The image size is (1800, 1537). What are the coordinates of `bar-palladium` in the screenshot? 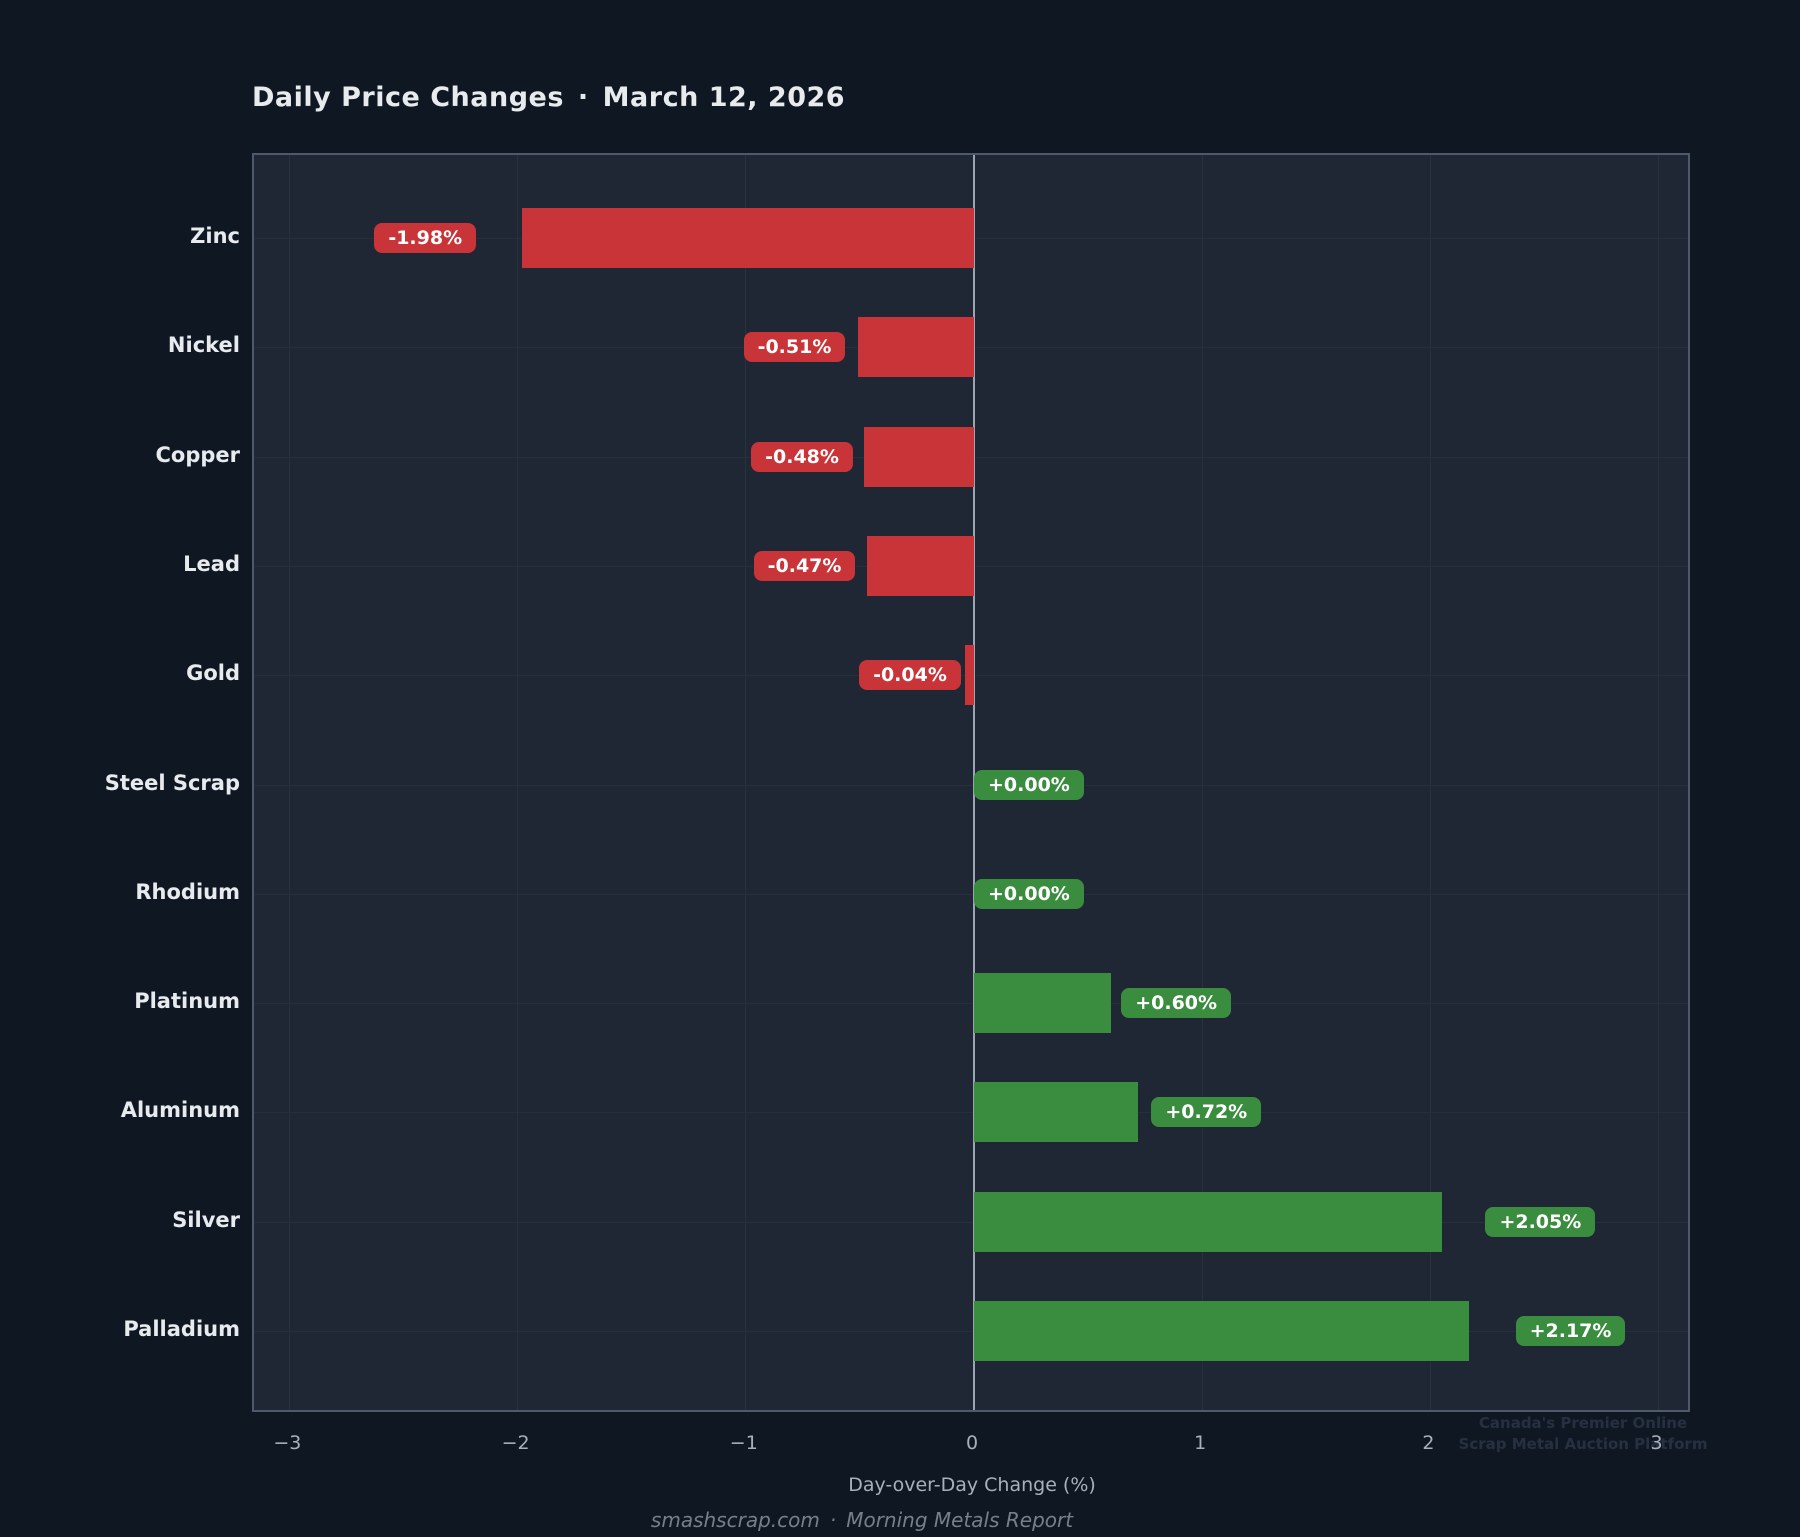 It's located at (1222, 1331).